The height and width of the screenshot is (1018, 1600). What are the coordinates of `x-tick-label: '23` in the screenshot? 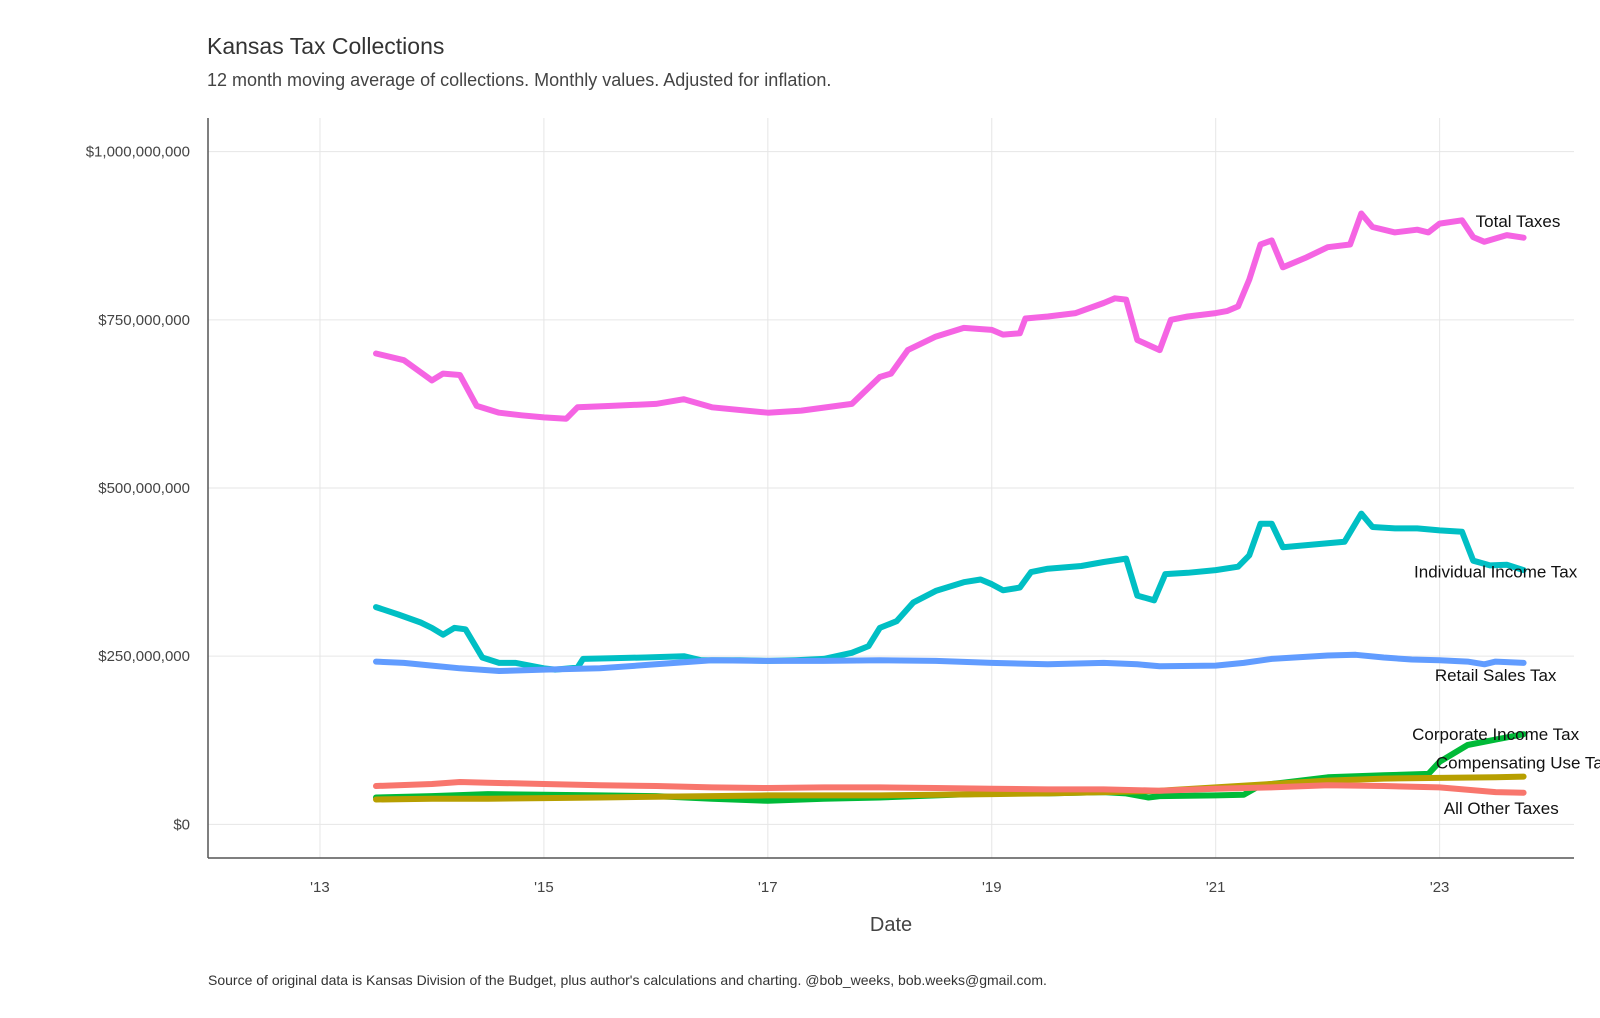 It's located at (1440, 887).